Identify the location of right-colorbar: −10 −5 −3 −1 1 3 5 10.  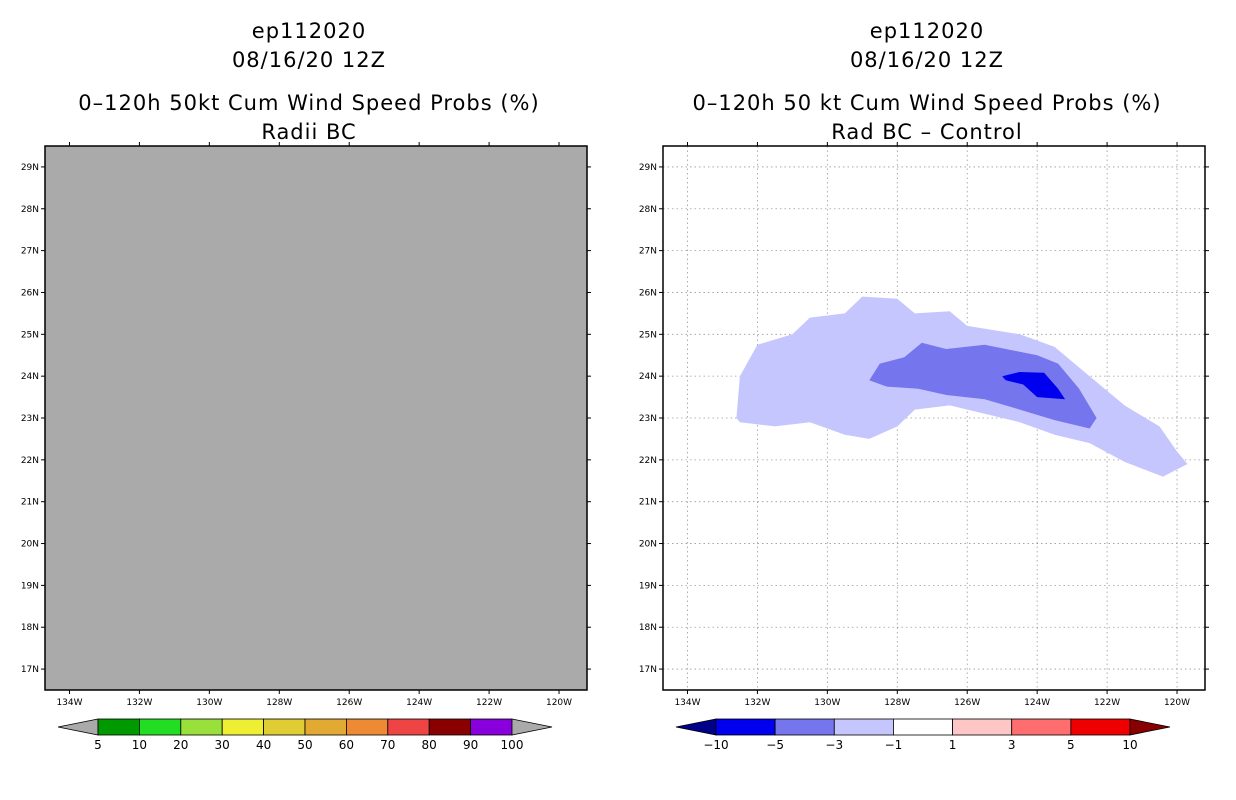
(923, 735).